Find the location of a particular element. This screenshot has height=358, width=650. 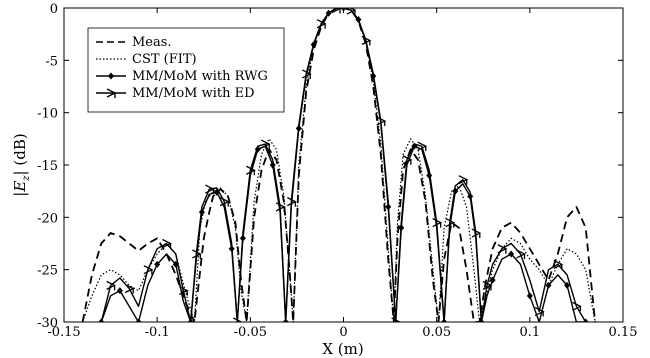

y-label-subscript: z is located at coordinates (26, 178).